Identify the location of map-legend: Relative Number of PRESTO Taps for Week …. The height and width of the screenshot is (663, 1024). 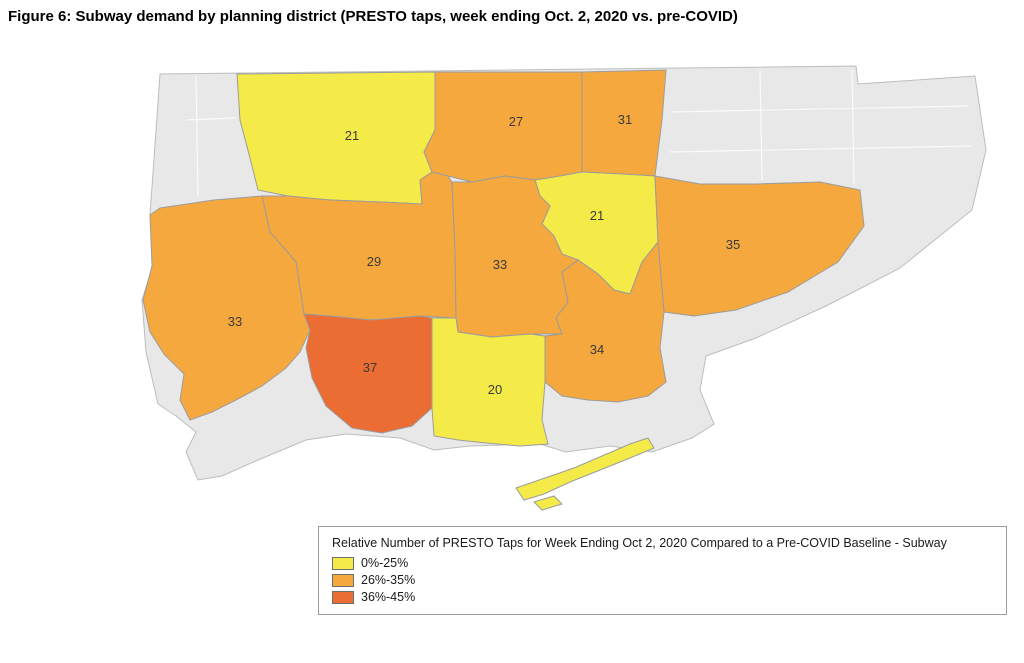
(662, 570).